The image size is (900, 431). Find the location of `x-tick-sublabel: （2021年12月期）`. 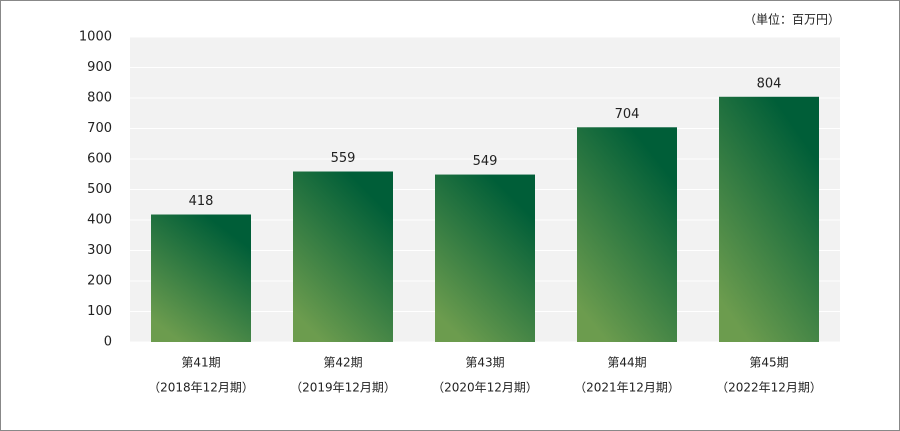

x-tick-sublabel: （2021年12月期） is located at coordinates (627, 388).